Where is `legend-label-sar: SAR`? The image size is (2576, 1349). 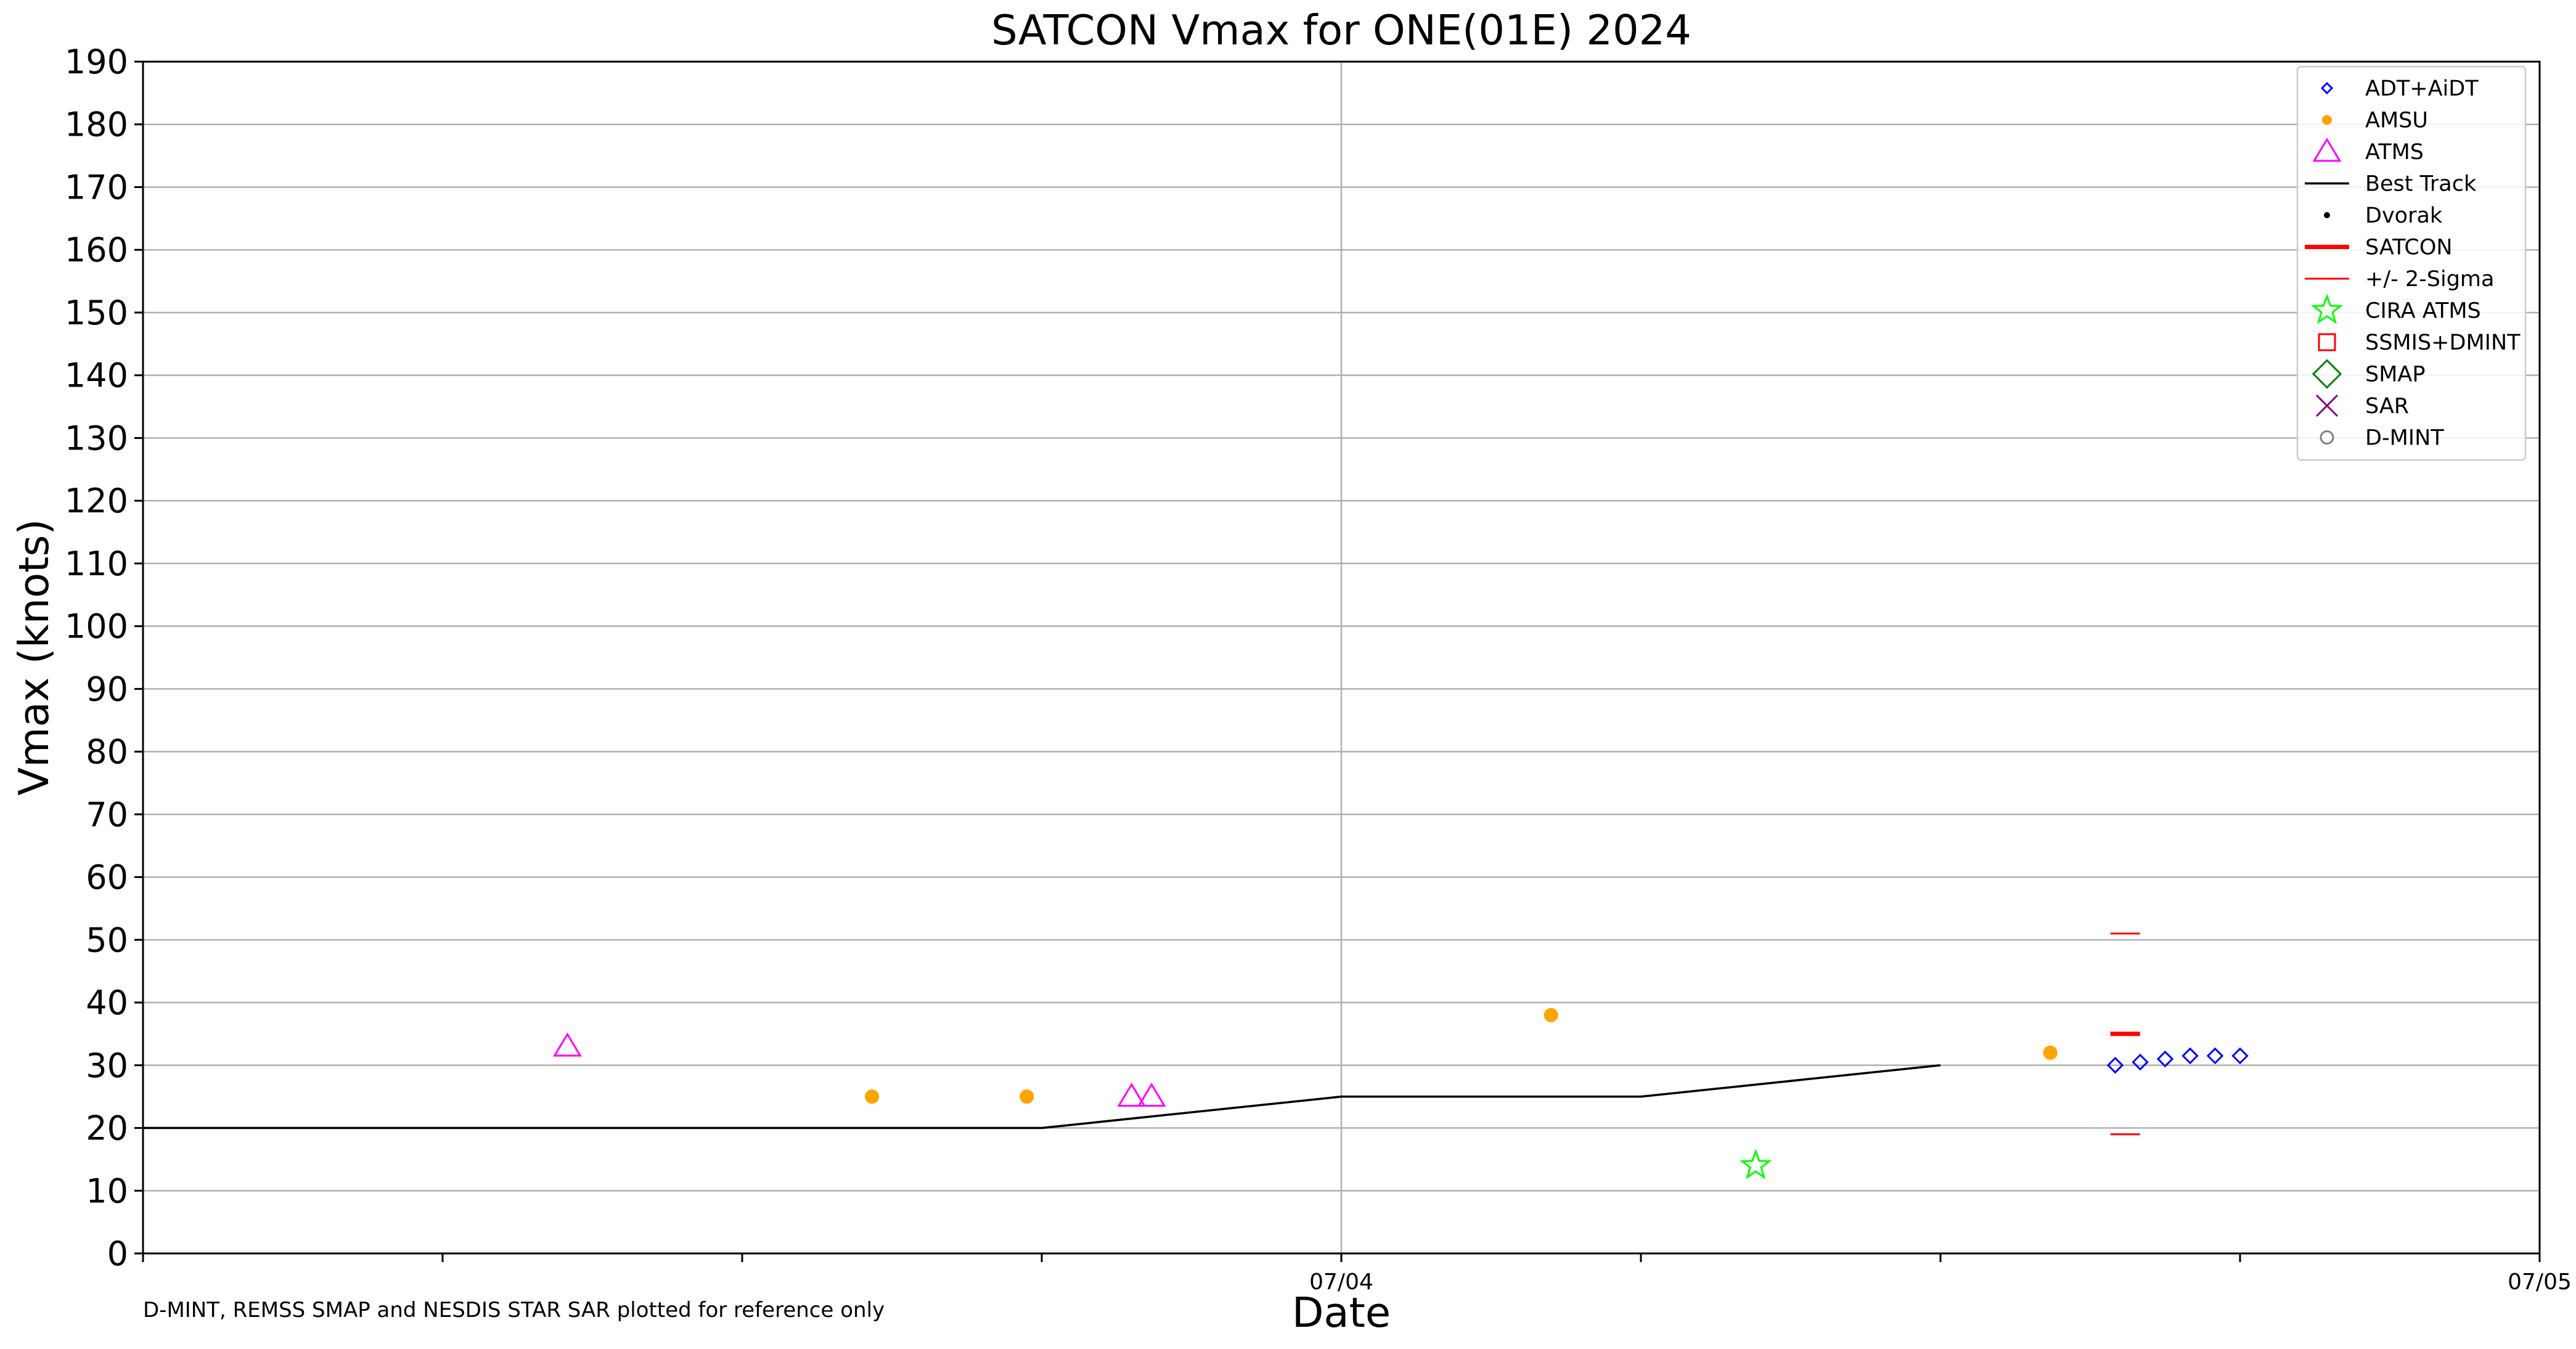
legend-label-sar: SAR is located at coordinates (2387, 406).